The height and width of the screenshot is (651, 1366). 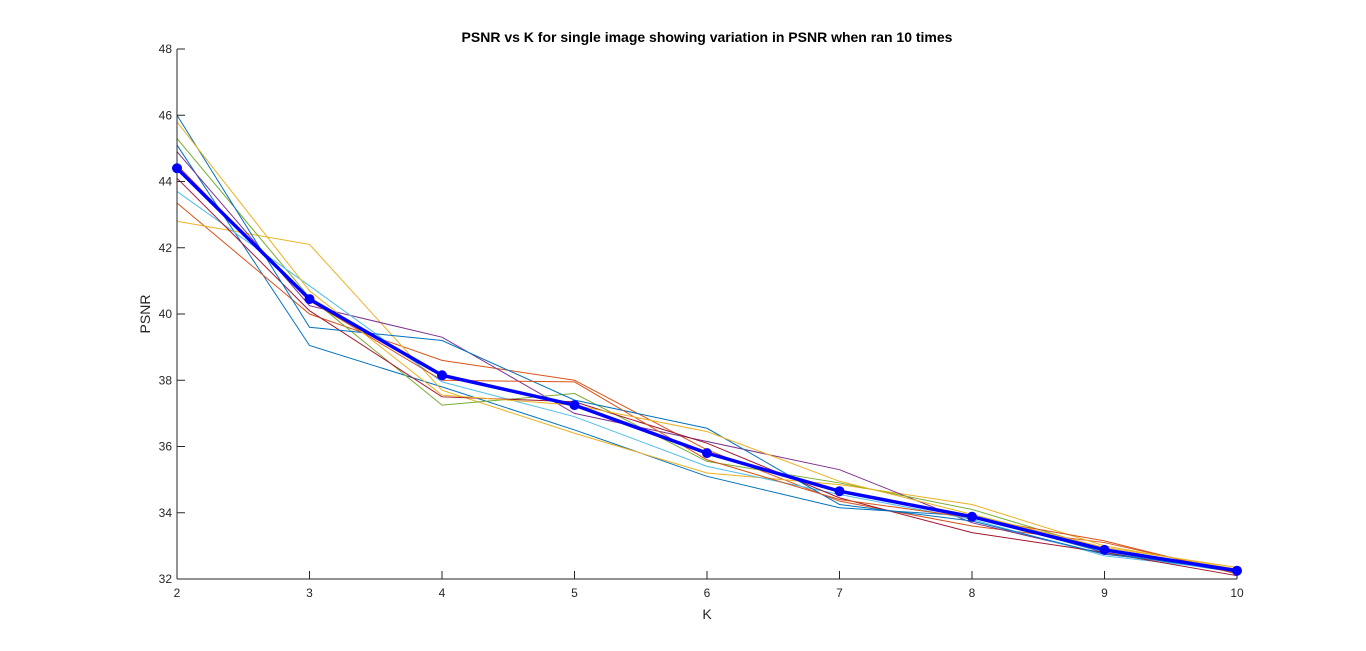 What do you see at coordinates (309, 593) in the screenshot?
I see `x-tick-label: 3` at bounding box center [309, 593].